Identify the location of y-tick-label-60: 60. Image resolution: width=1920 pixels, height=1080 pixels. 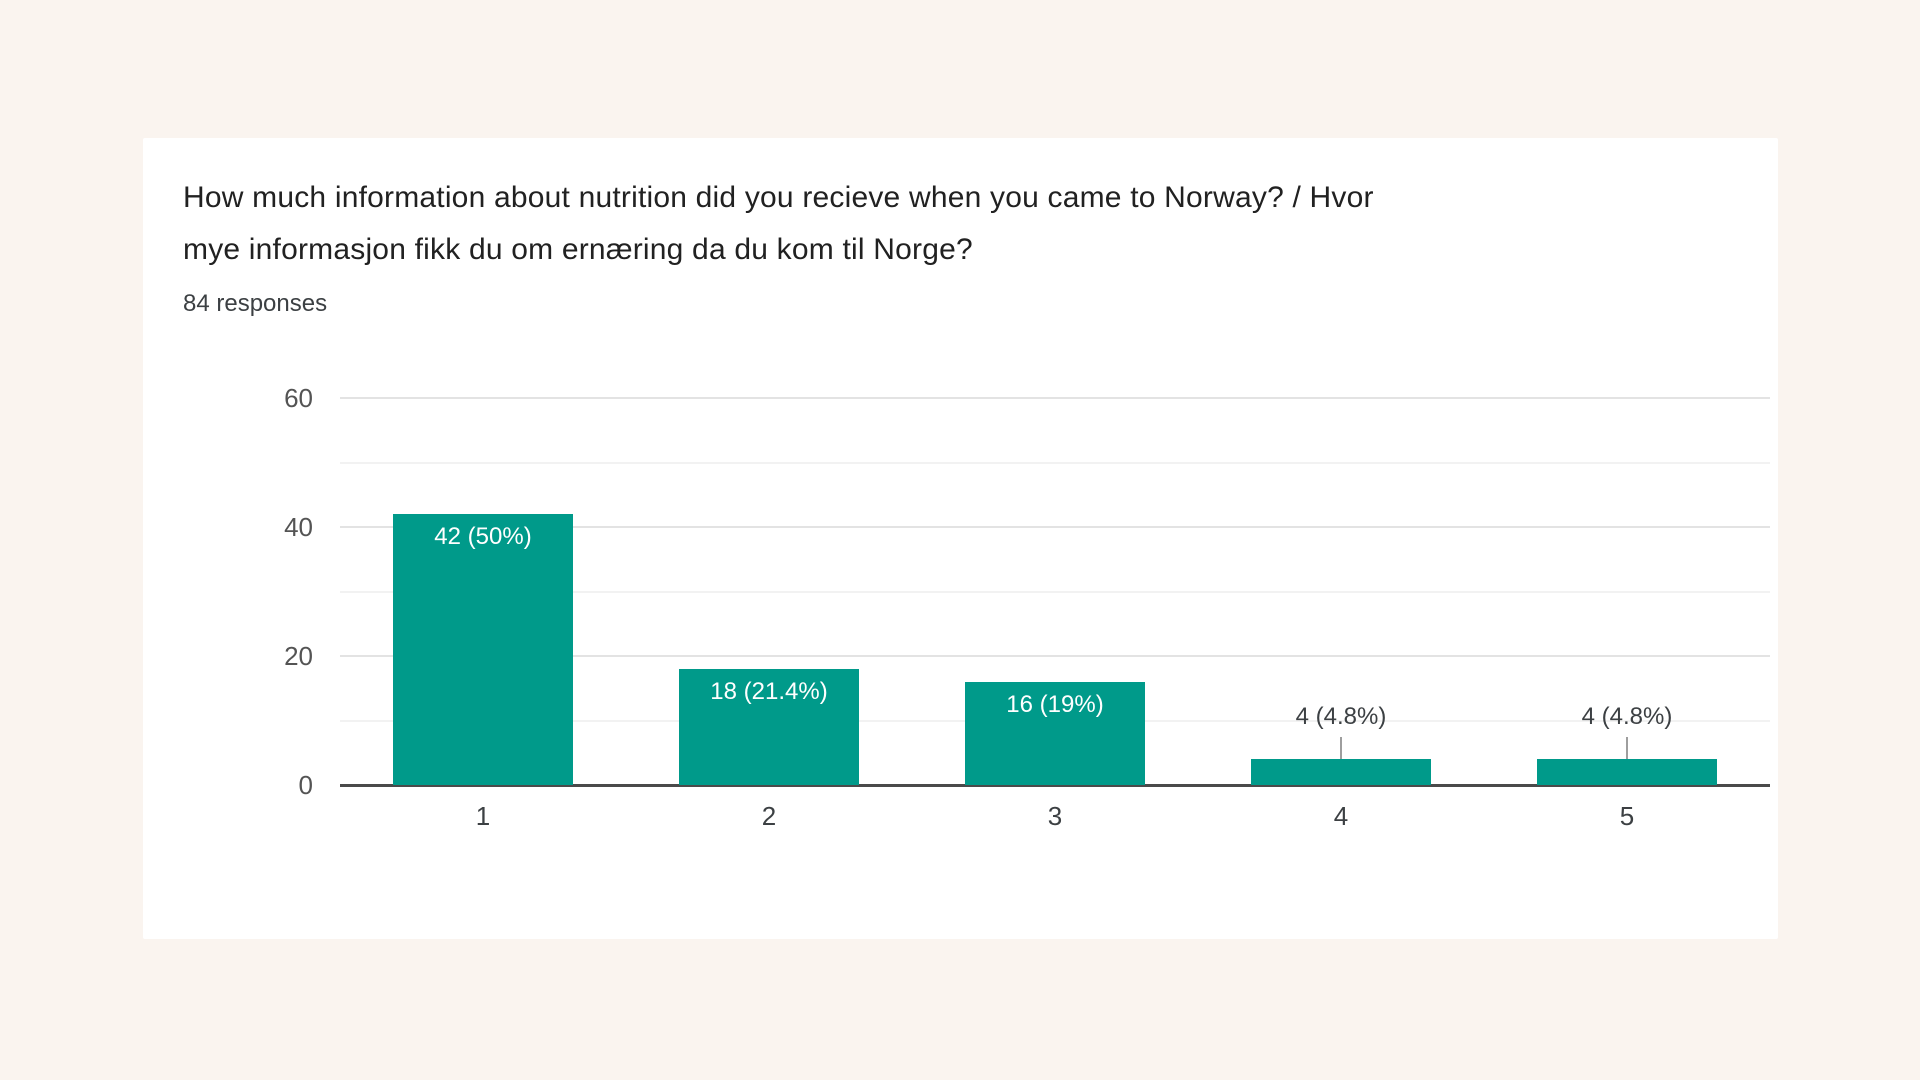
(298, 398).